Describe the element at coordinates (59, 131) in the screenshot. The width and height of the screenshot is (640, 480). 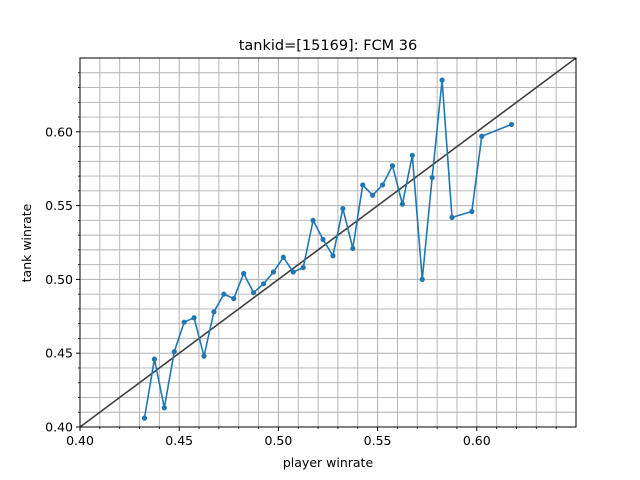
I see `y-tick-label: 0.60` at that location.